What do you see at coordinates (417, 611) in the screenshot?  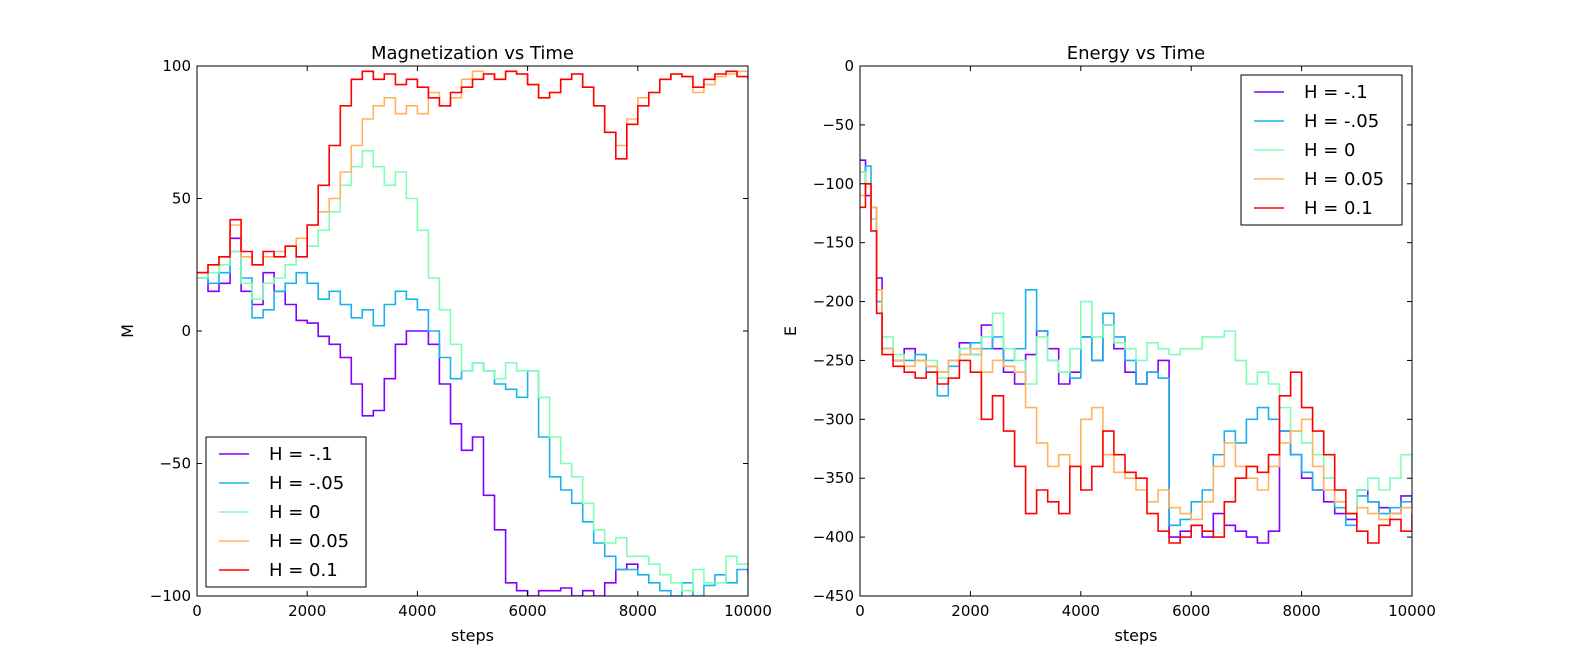 I see `x-tick-label-0-2: 4000` at bounding box center [417, 611].